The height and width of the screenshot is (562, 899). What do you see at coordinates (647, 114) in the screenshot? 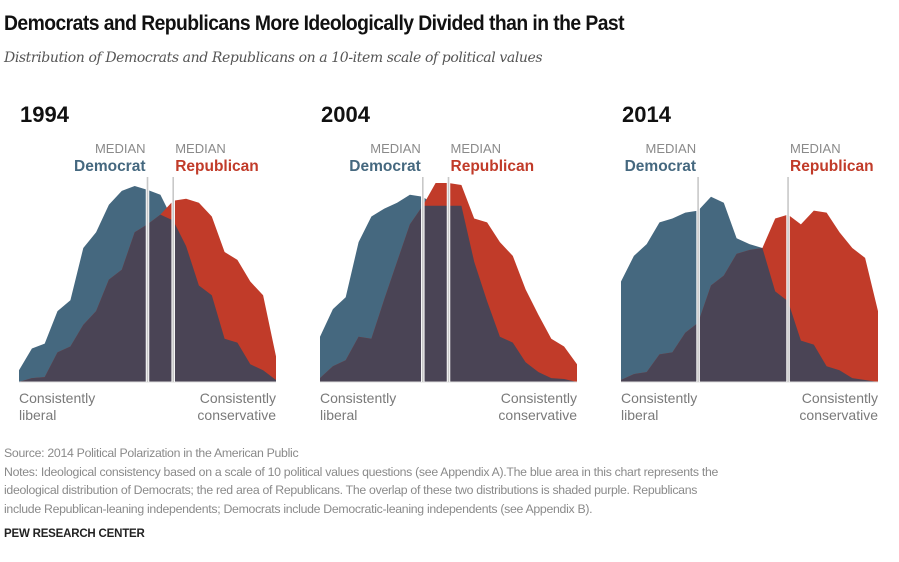
I see `year-label: 2014` at bounding box center [647, 114].